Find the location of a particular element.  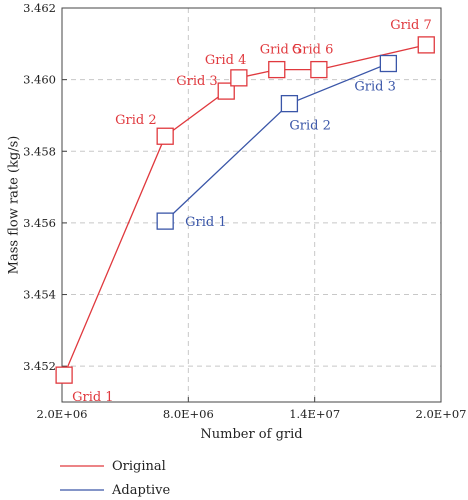

x-axis-title: Number of grid is located at coordinates (251, 434).